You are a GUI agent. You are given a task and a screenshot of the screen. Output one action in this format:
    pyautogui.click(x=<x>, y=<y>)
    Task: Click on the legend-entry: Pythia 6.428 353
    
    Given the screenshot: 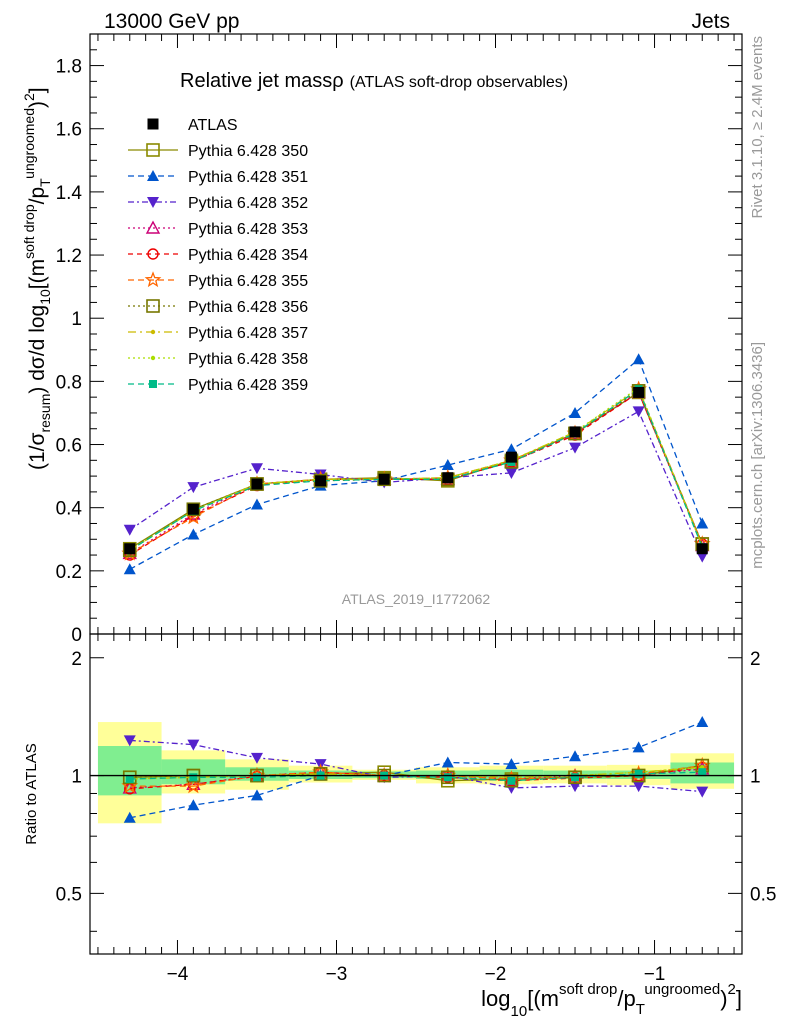 What is the action you would take?
    pyautogui.click(x=218, y=229)
    